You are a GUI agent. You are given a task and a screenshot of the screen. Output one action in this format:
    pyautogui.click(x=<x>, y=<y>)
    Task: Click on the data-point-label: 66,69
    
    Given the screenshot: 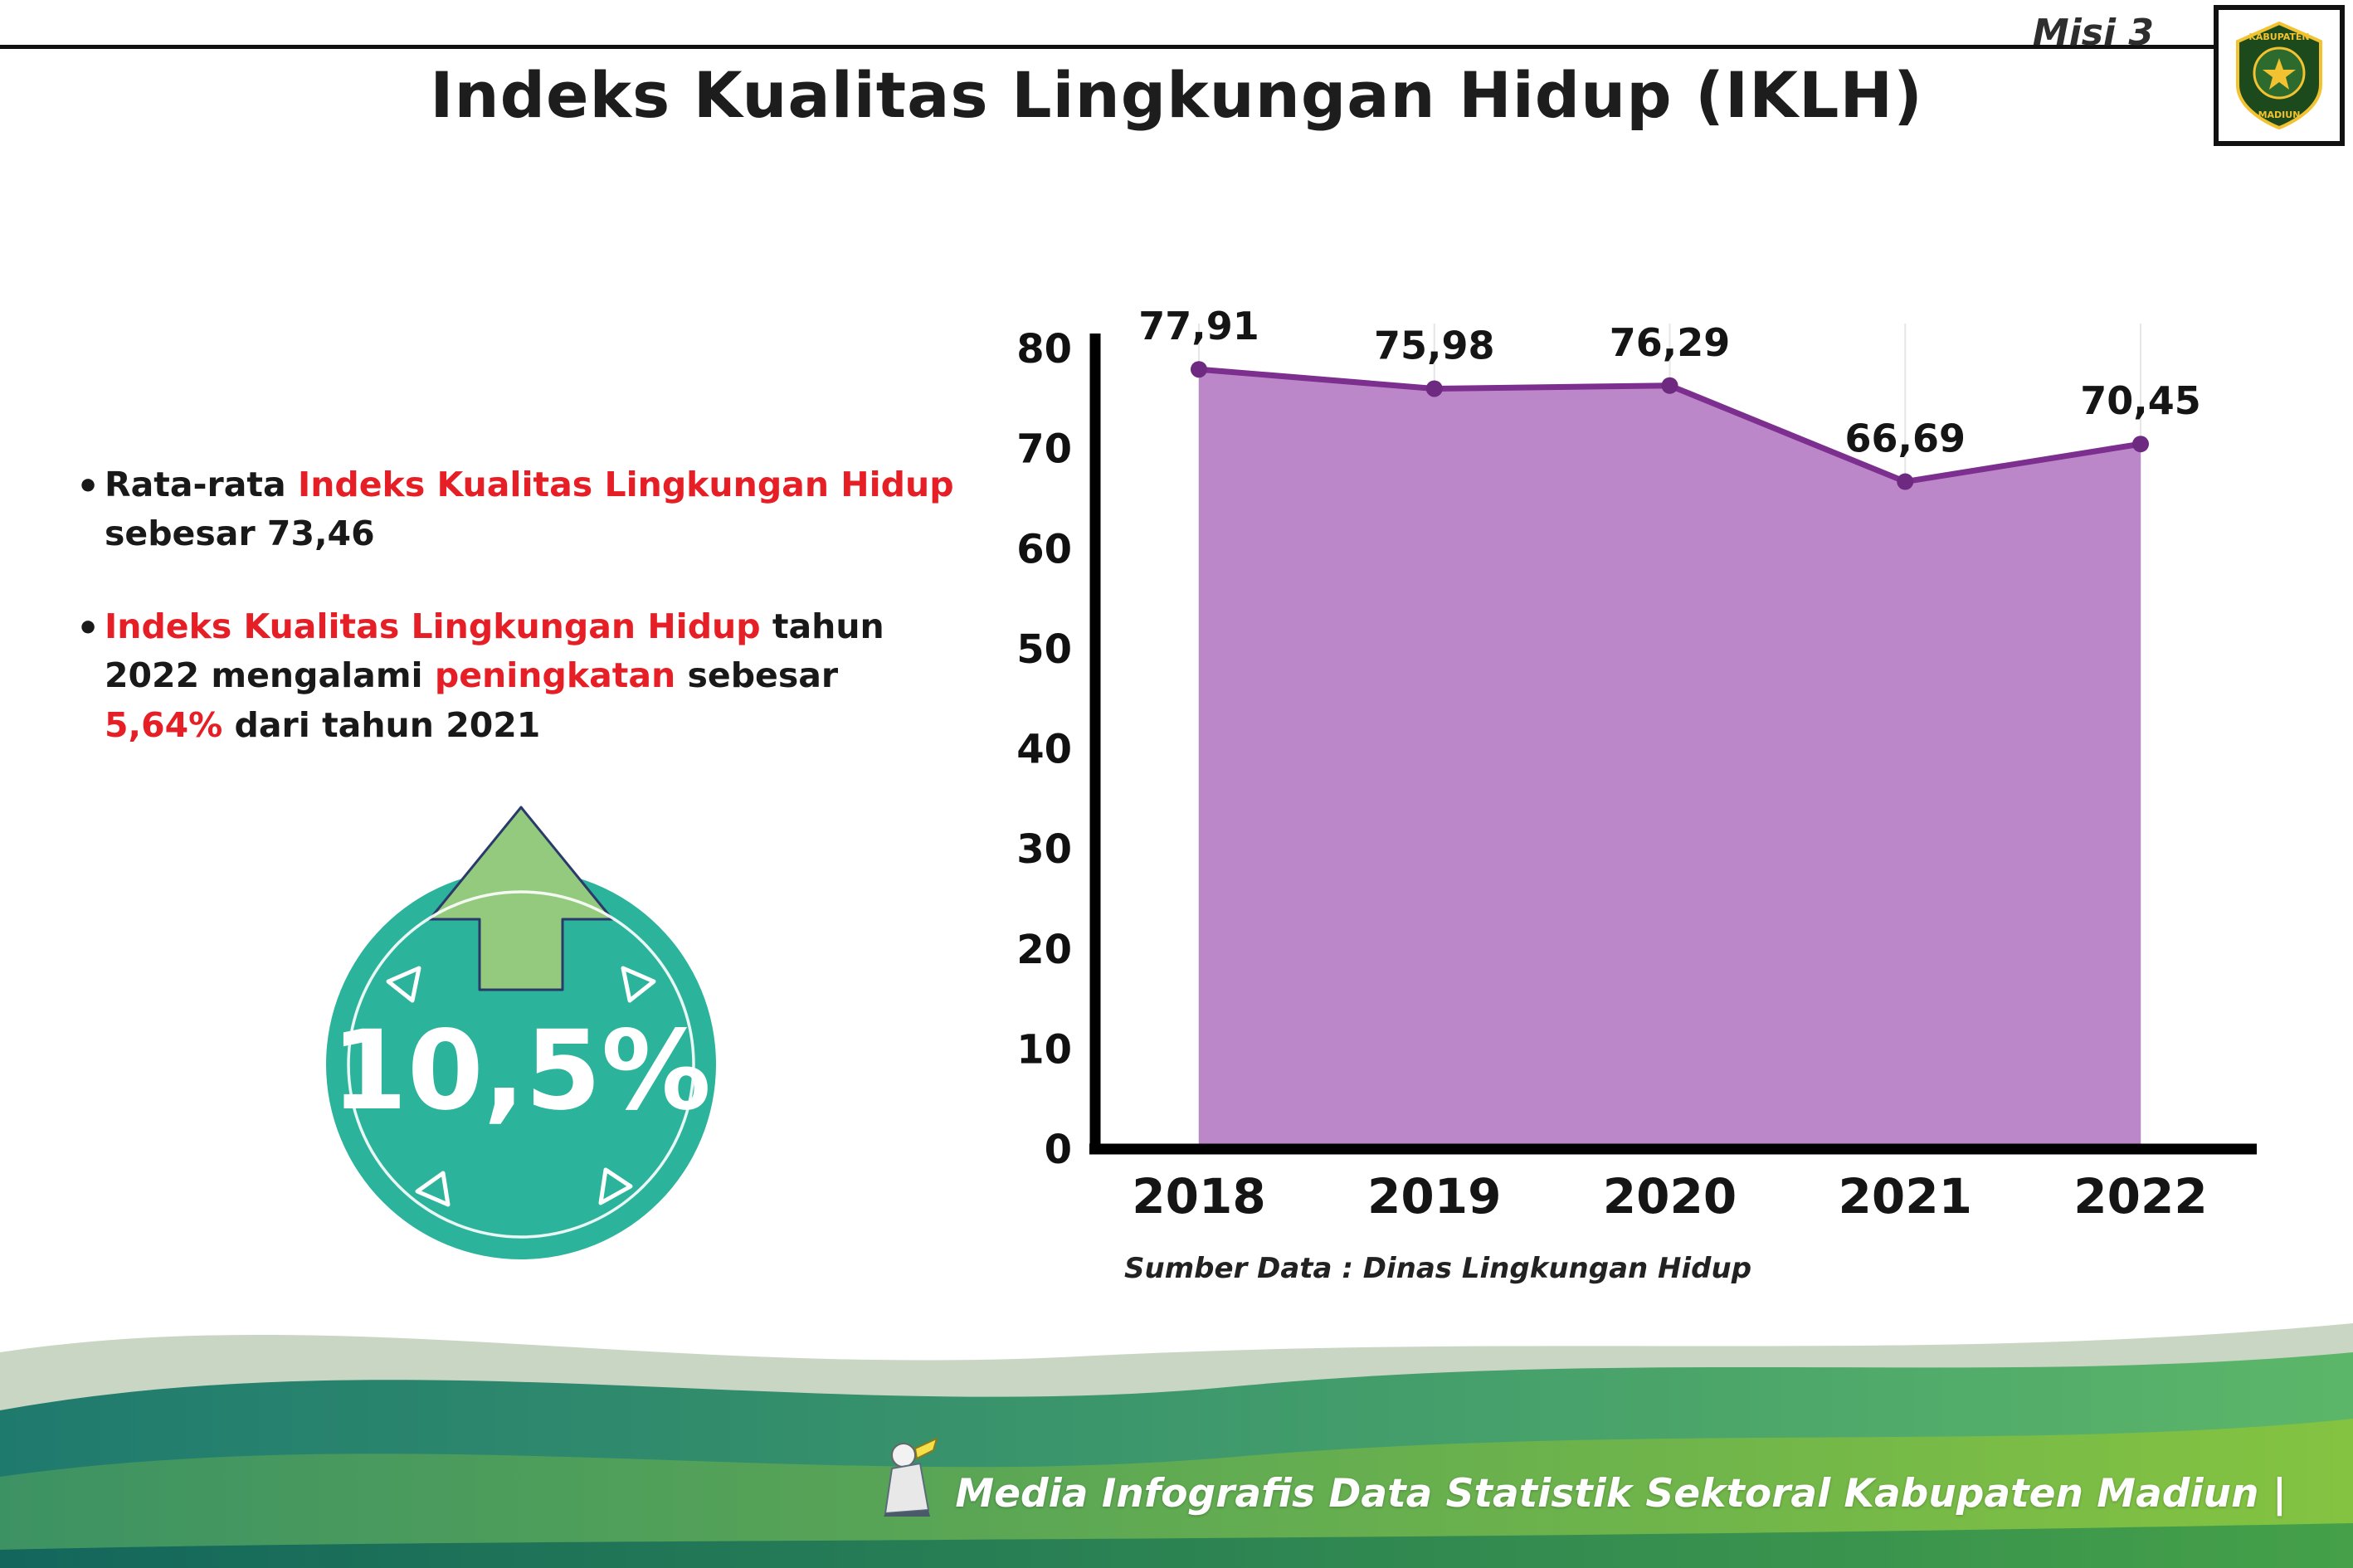 What is the action you would take?
    pyautogui.click(x=1905, y=438)
    